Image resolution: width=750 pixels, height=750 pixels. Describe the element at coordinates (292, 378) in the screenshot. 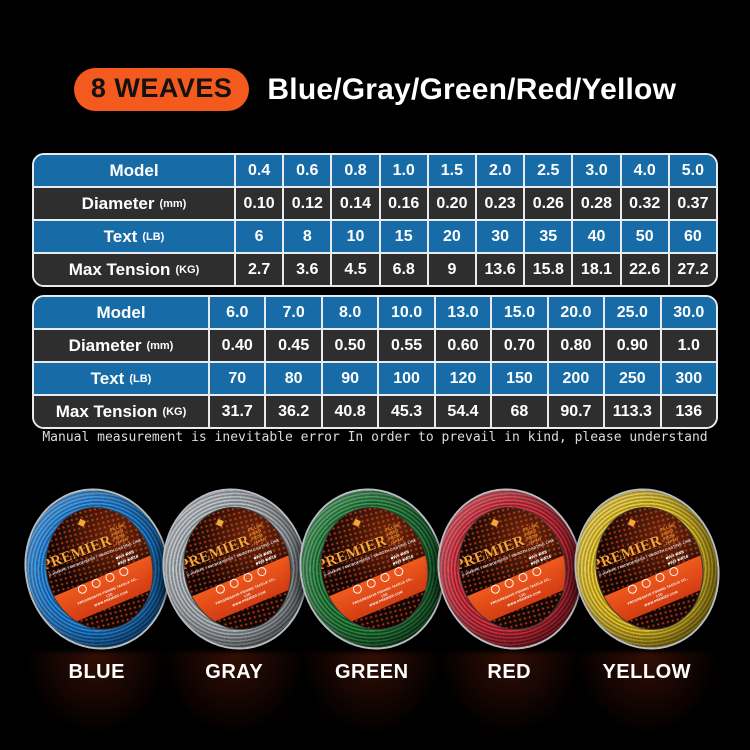

I see `table-cell: 80` at that location.